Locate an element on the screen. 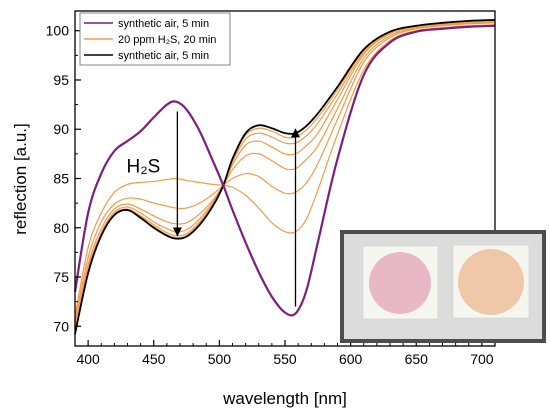  legend-label-2: 20 ppm H₂S, 20 min is located at coordinates (167, 40).